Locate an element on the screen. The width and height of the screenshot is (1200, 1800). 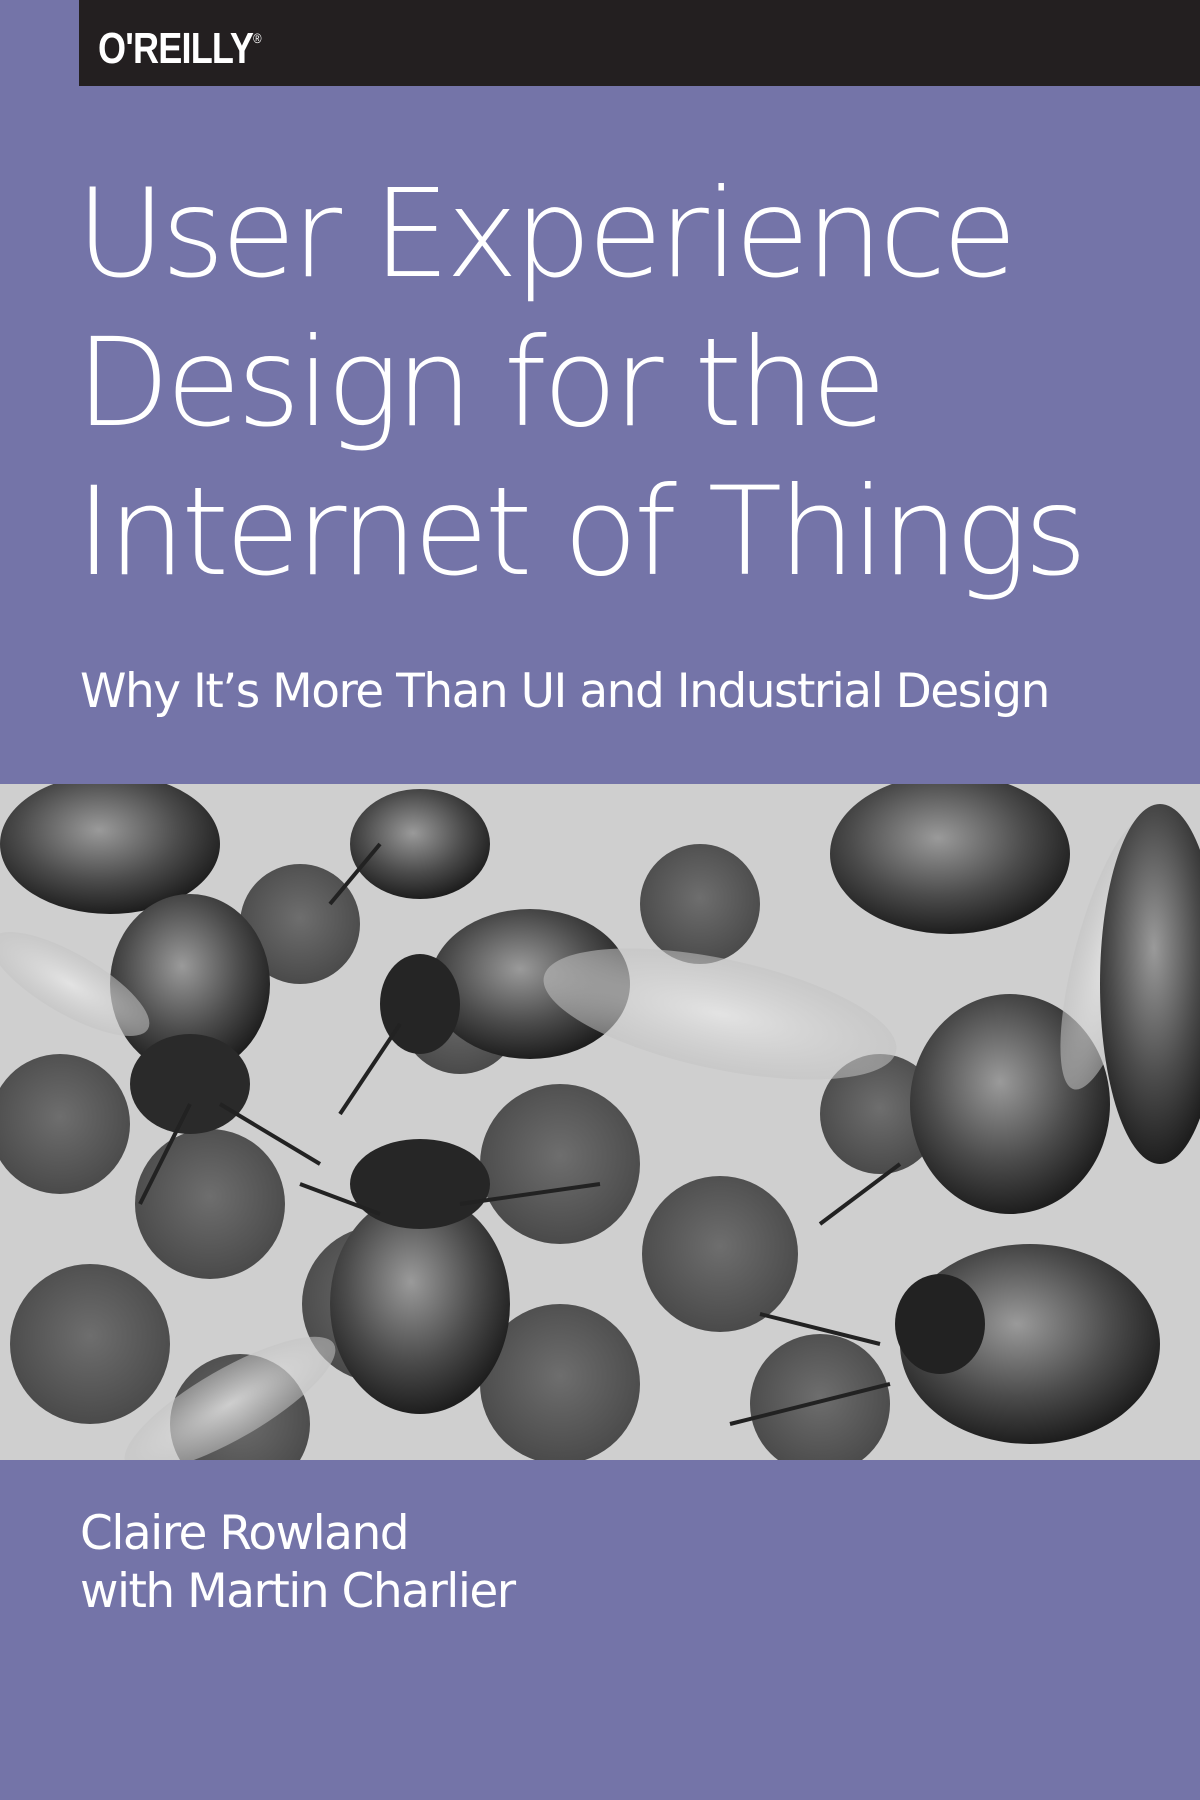
author-secondary: with Martin Charlier is located at coordinates (298, 1591).